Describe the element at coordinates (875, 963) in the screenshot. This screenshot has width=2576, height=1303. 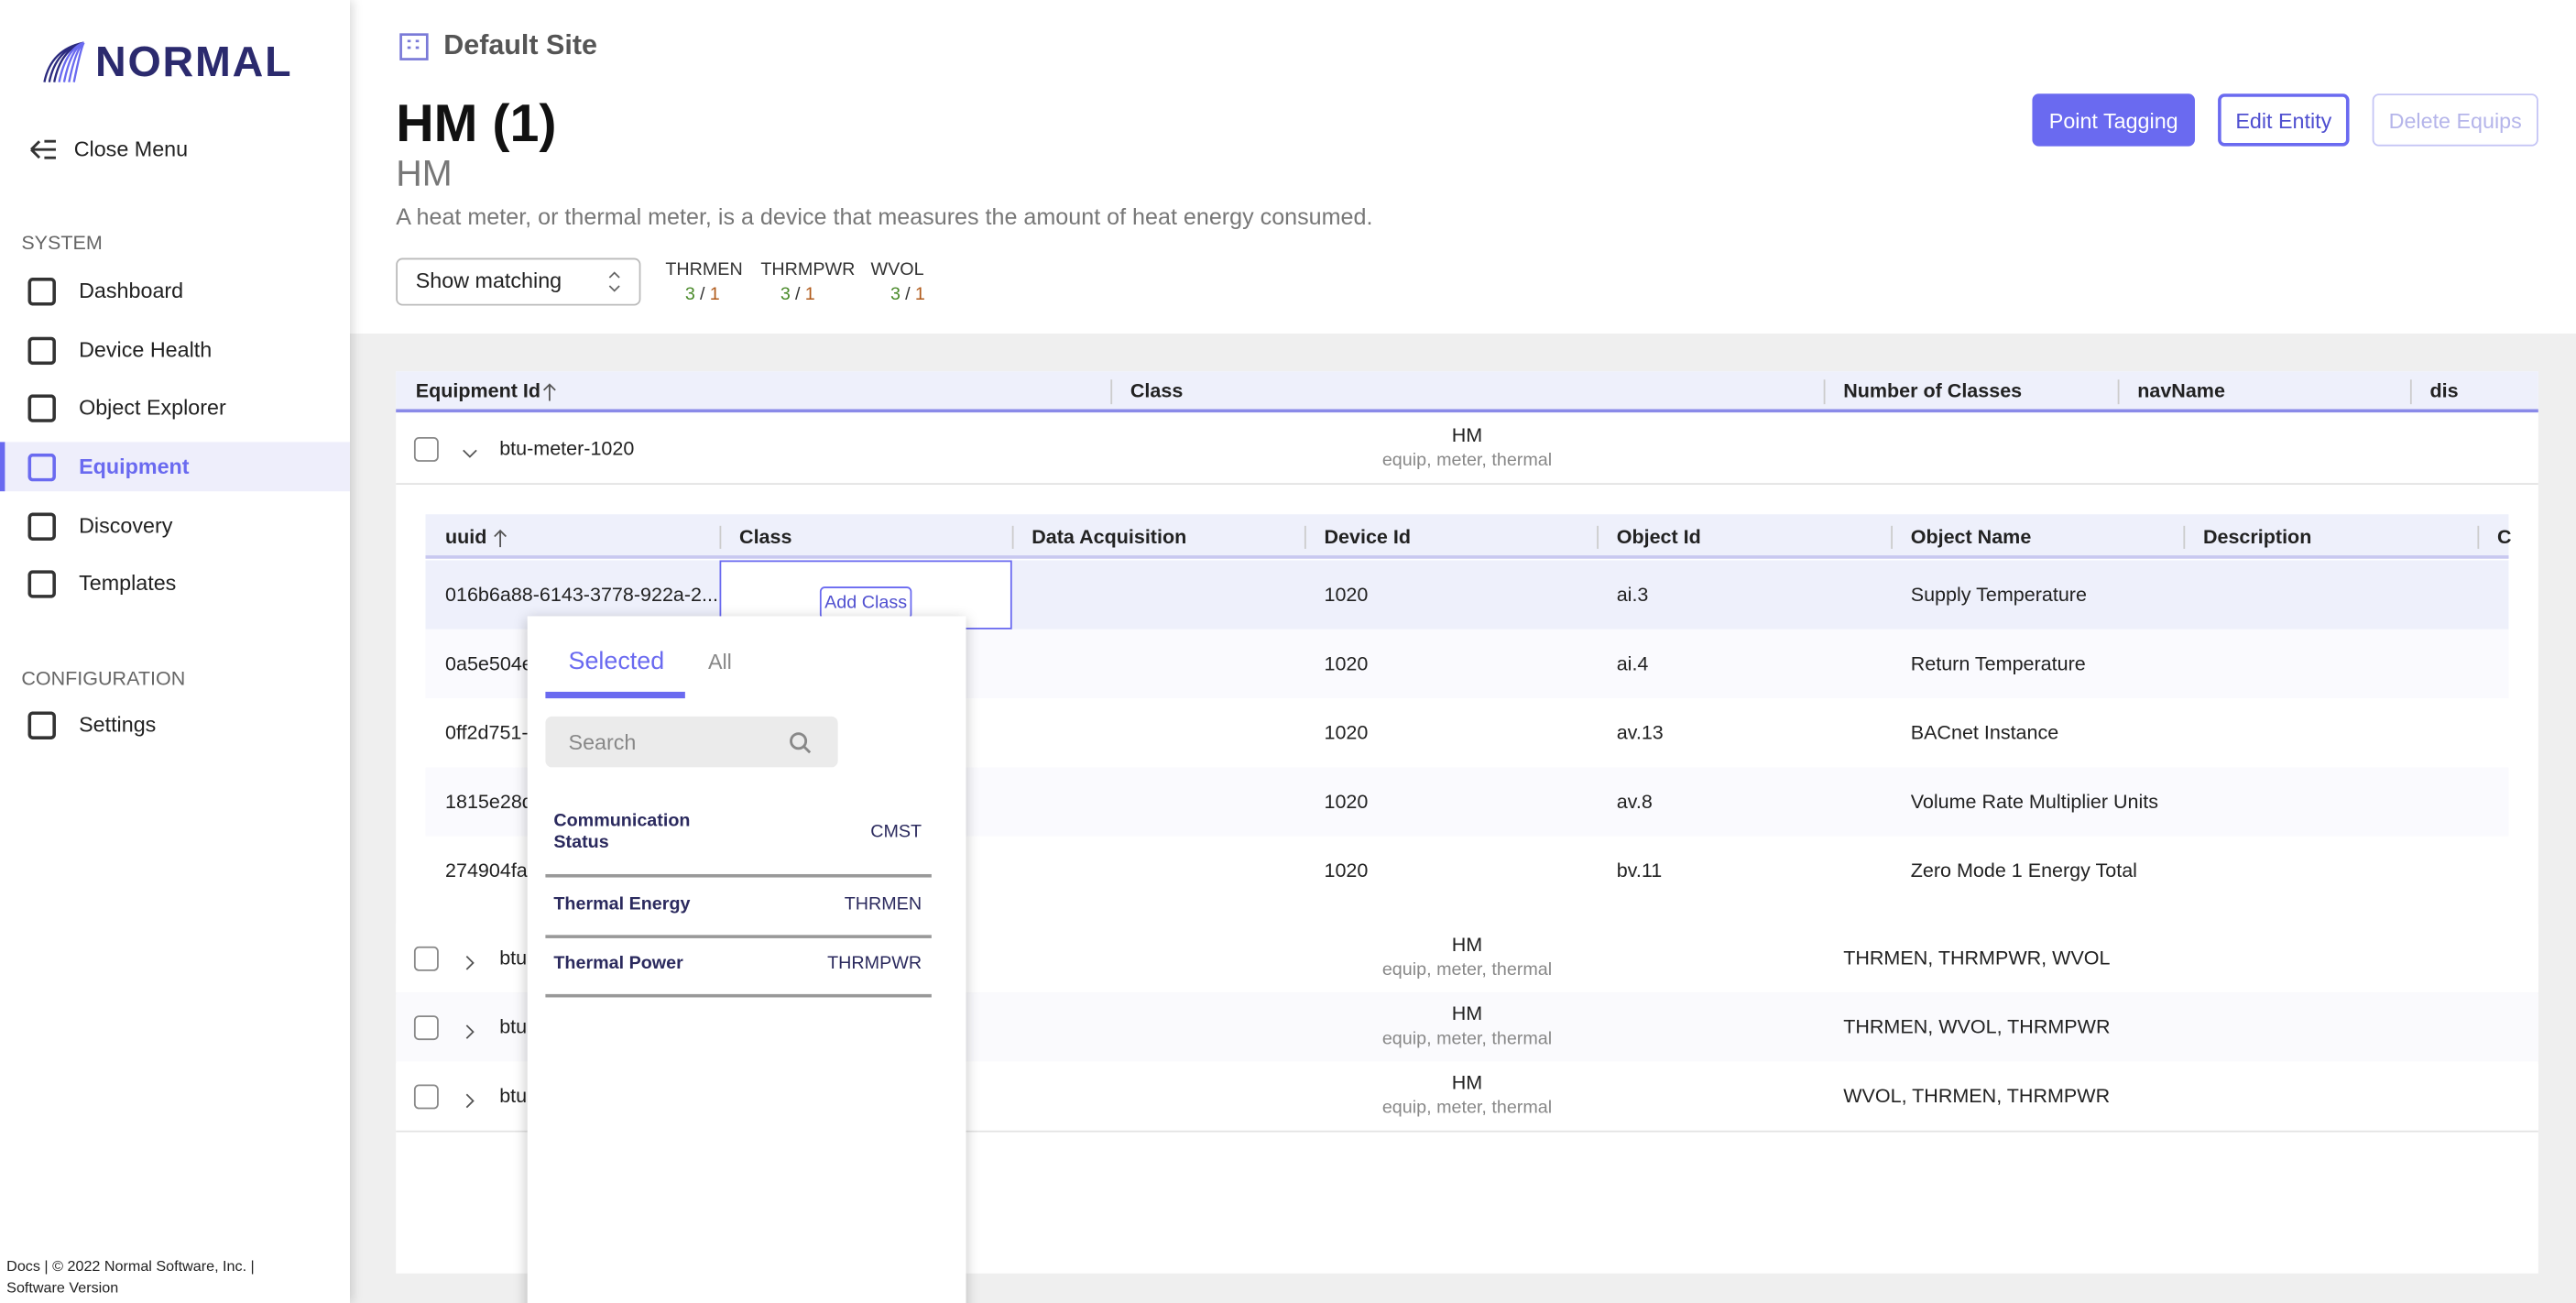
I see `class-code: THRMPWR` at that location.